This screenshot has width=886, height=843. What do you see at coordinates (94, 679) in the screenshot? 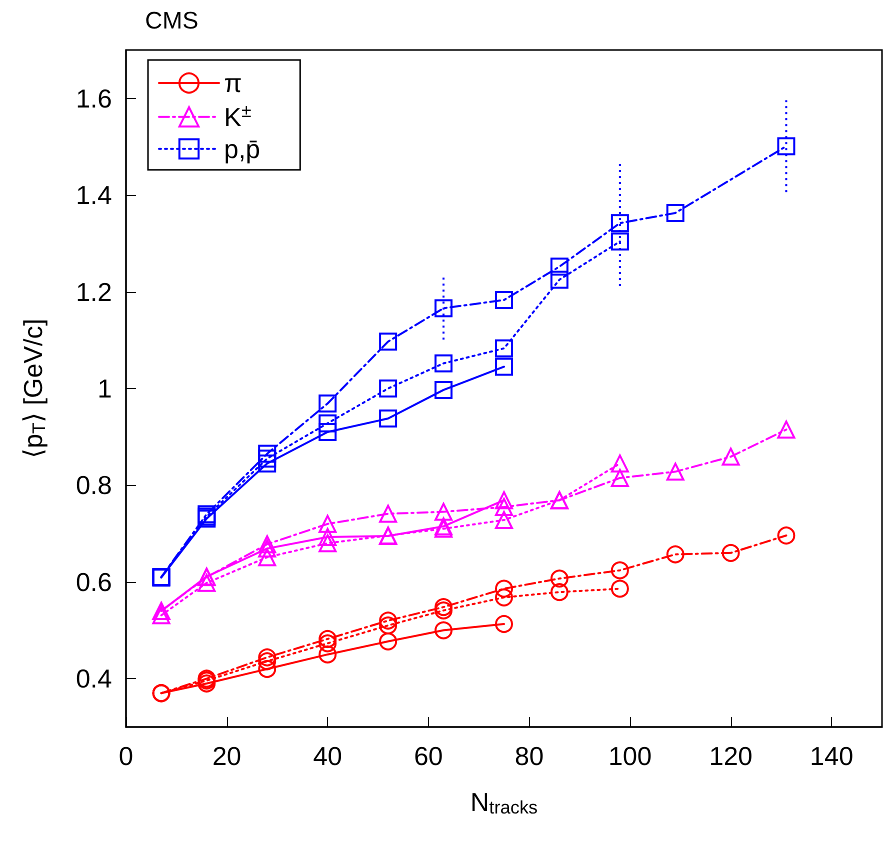
I see `y-tick-label: 0.4` at bounding box center [94, 679].